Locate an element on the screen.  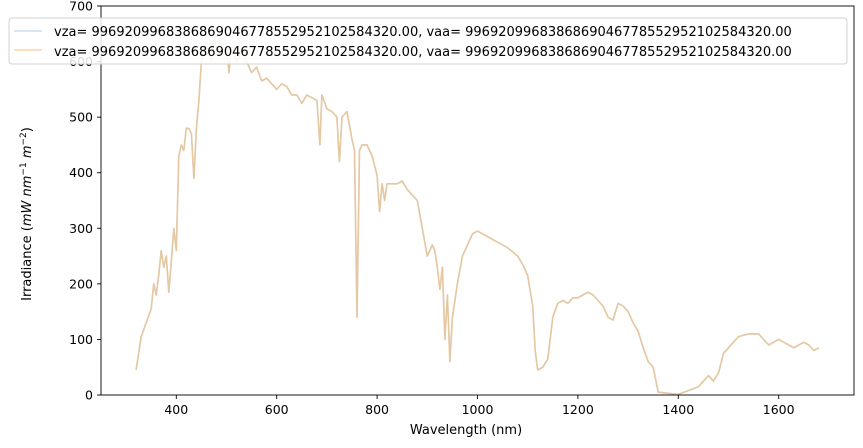
y-tick-label: 0 is located at coordinates (89, 395).